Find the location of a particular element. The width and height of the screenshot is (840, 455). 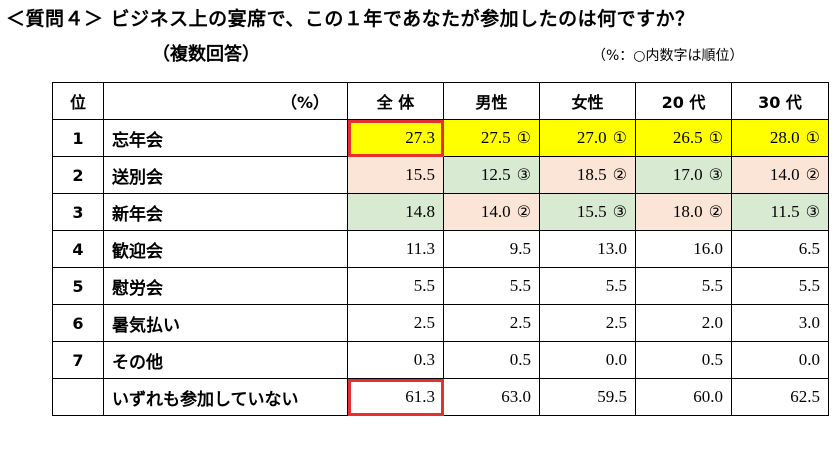

rank-cell: 4 is located at coordinates (78, 249).